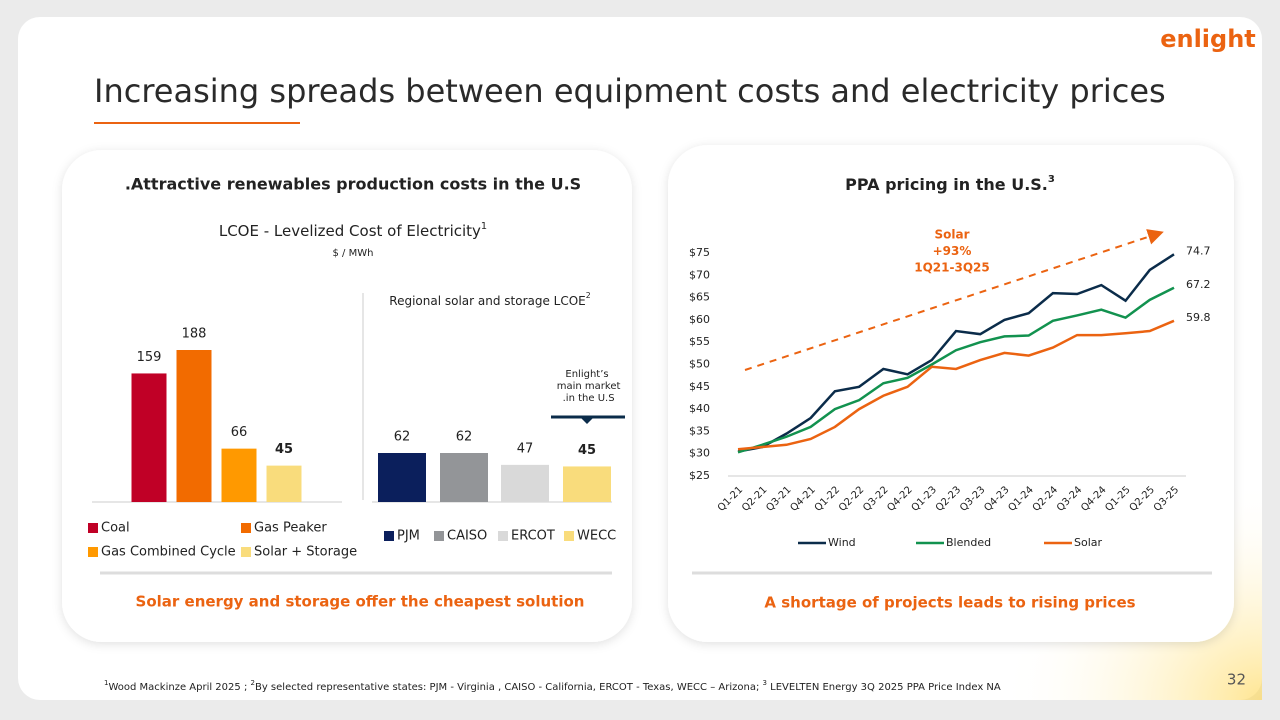 The image size is (1280, 720). What do you see at coordinates (699, 475) in the screenshot?
I see `y-tick-label: $25` at bounding box center [699, 475].